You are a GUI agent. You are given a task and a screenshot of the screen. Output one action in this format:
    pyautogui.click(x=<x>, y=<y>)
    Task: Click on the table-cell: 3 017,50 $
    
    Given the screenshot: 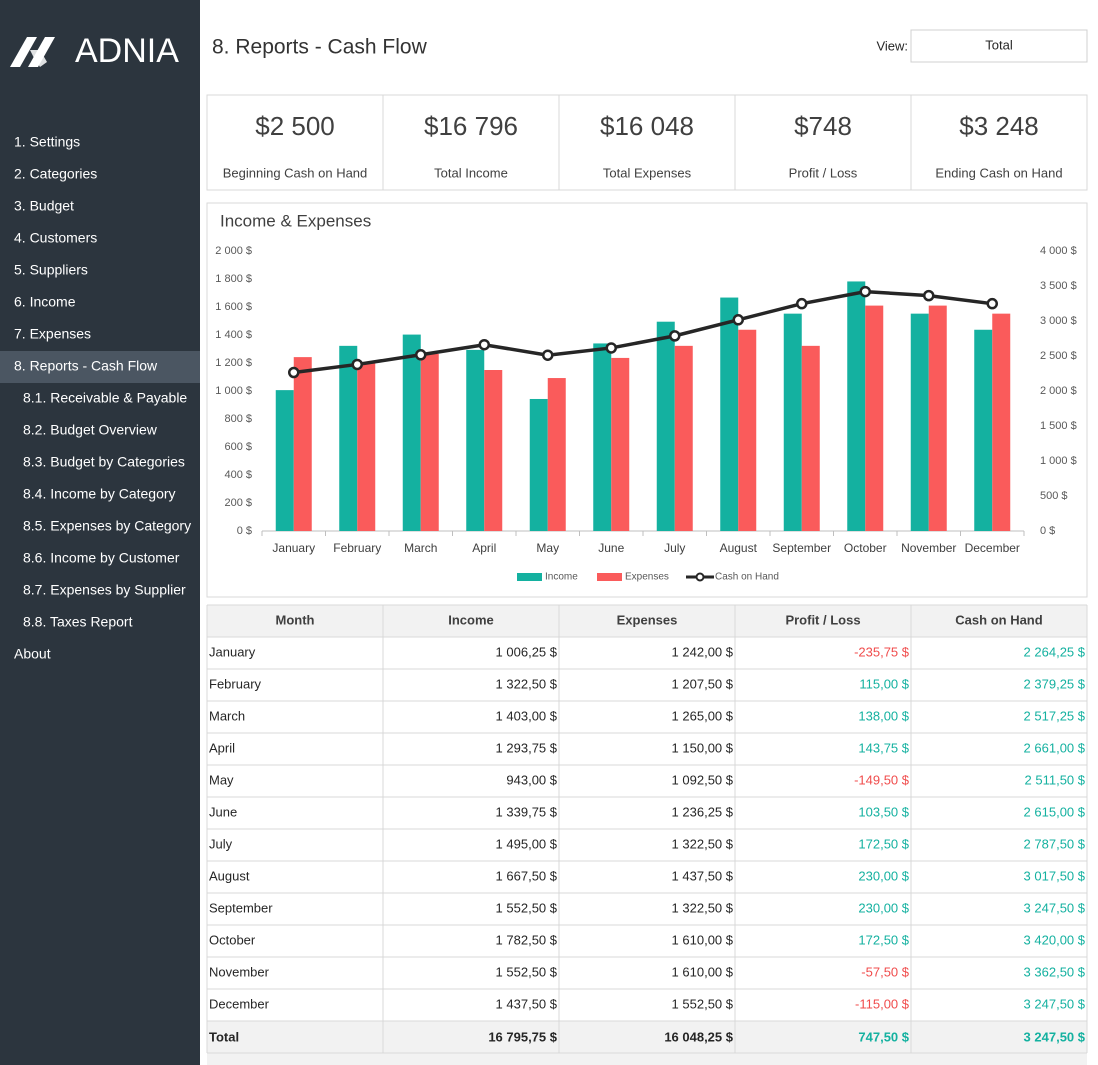 What is the action you would take?
    pyautogui.click(x=1055, y=875)
    